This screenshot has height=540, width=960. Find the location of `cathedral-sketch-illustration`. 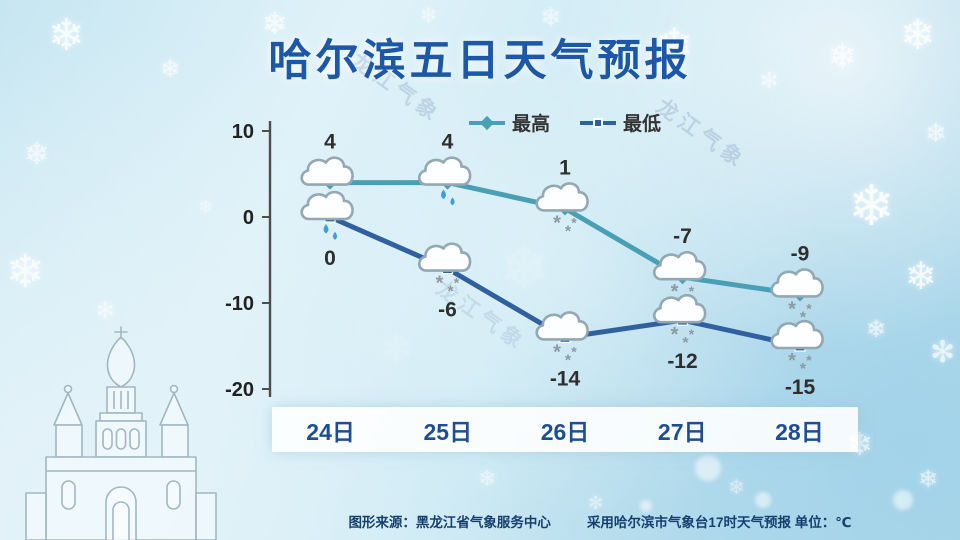

cathedral-sketch-illustration is located at coordinates (121, 433).